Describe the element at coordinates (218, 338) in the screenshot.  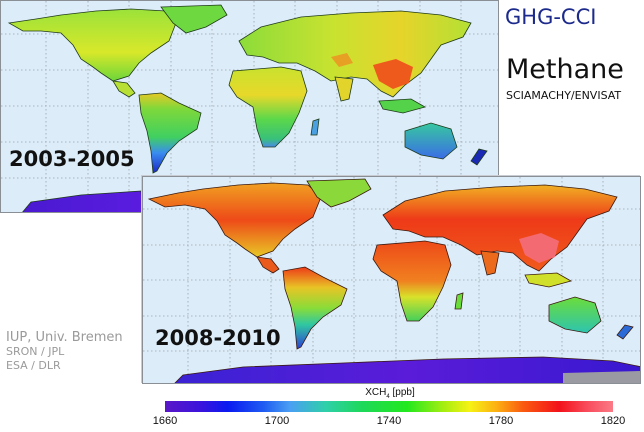
I see `period-label-2008-2010: 2008-2010` at that location.